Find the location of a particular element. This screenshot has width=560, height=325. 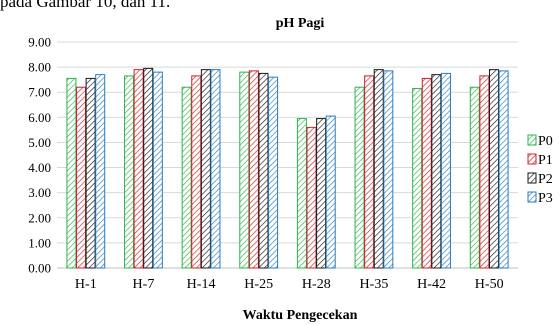

x-tick-label: H-25 is located at coordinates (258, 284).